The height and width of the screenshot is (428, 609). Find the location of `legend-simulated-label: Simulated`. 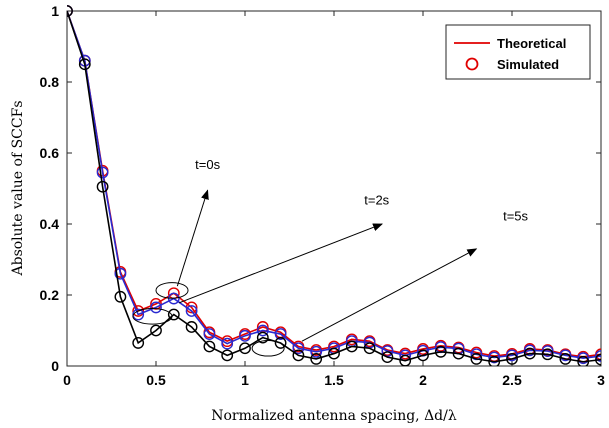

legend-simulated-label: Simulated is located at coordinates (528, 64).